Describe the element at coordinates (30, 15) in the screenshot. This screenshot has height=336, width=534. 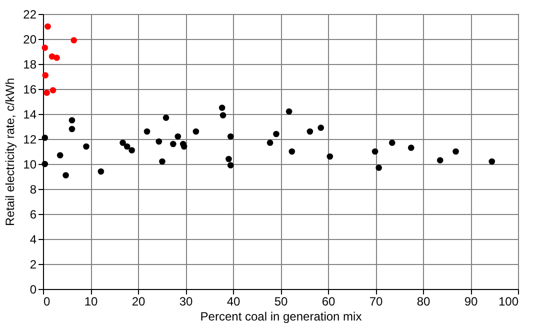
I see `y-tick-label: 22` at that location.